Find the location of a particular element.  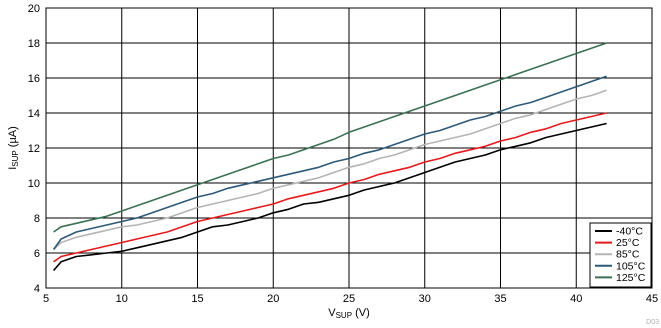

y-axis-title-subscript: SUP is located at coordinates (15, 158).